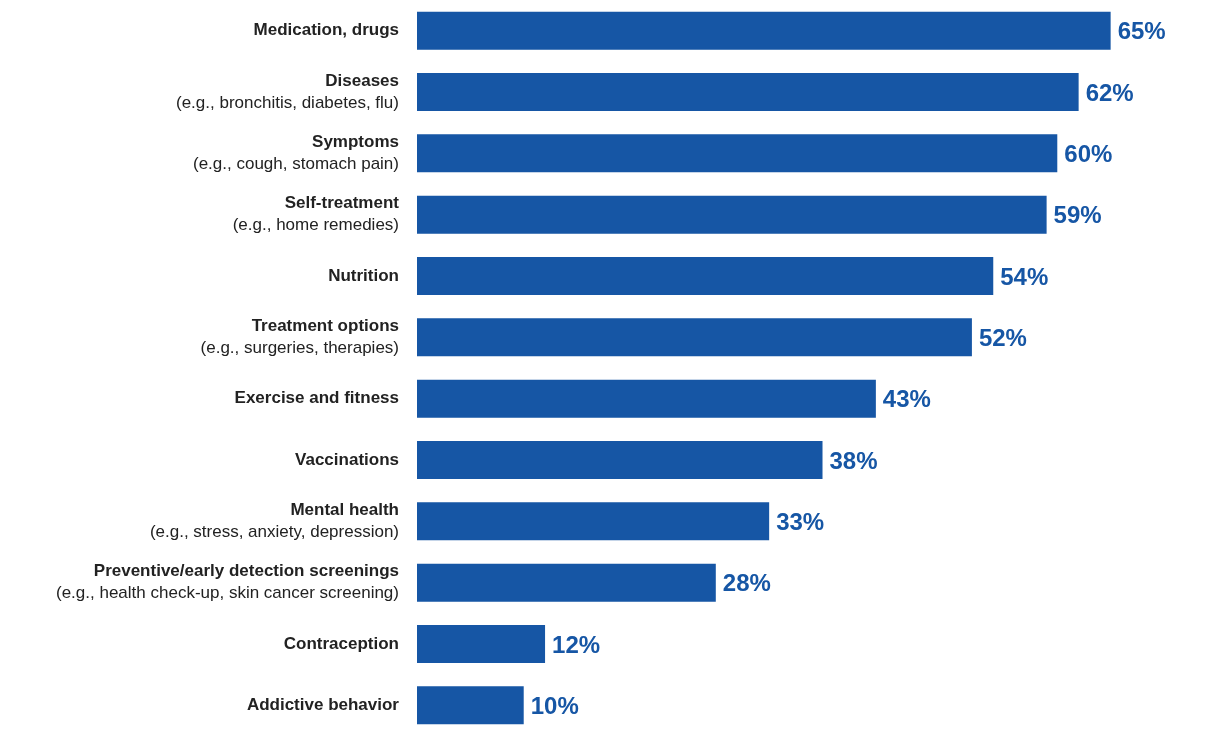 The image size is (1230, 736). Describe the element at coordinates (554, 705) in the screenshot. I see `data-label: 10%` at that location.